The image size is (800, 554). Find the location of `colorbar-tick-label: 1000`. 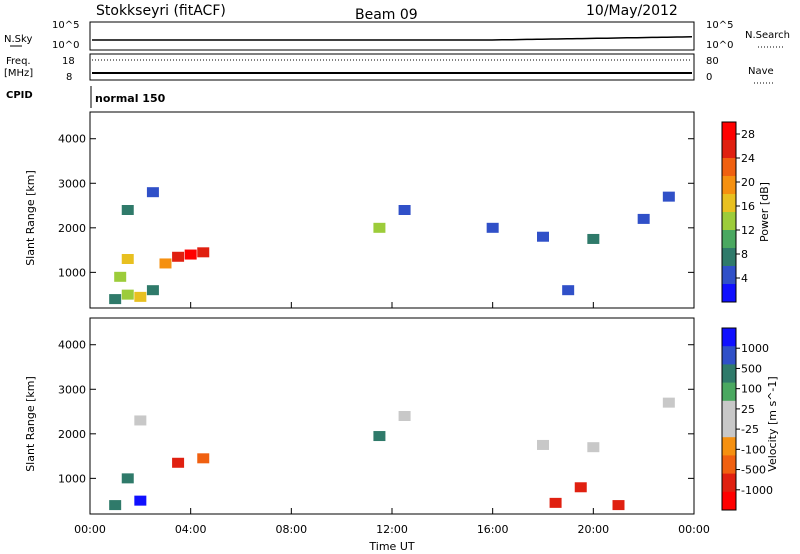

colorbar-tick-label: 1000 is located at coordinates (755, 348).